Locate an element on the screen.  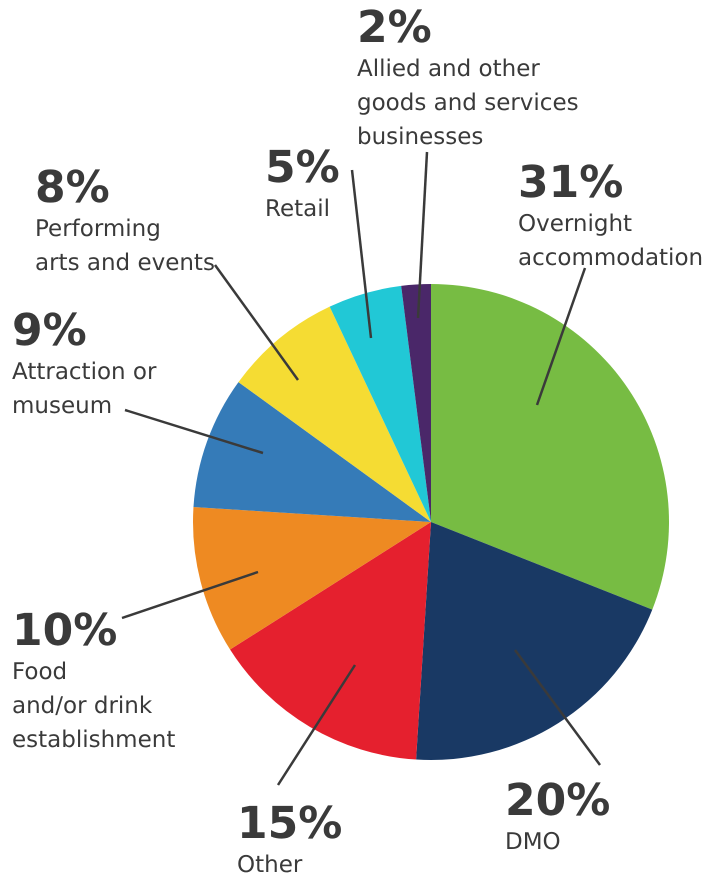
slice-label: DMO is located at coordinates (533, 842).